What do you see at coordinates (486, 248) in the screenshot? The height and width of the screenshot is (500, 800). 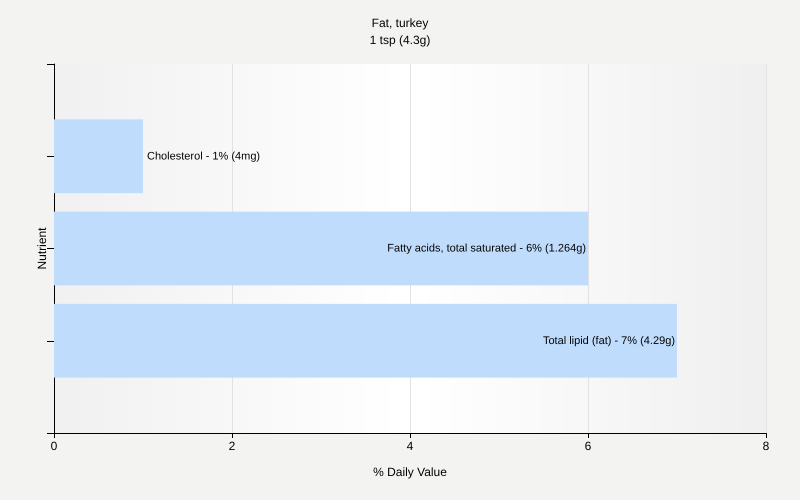 I see `annotation: Fatty acids, total saturated - 6% (1.264g)` at bounding box center [486, 248].